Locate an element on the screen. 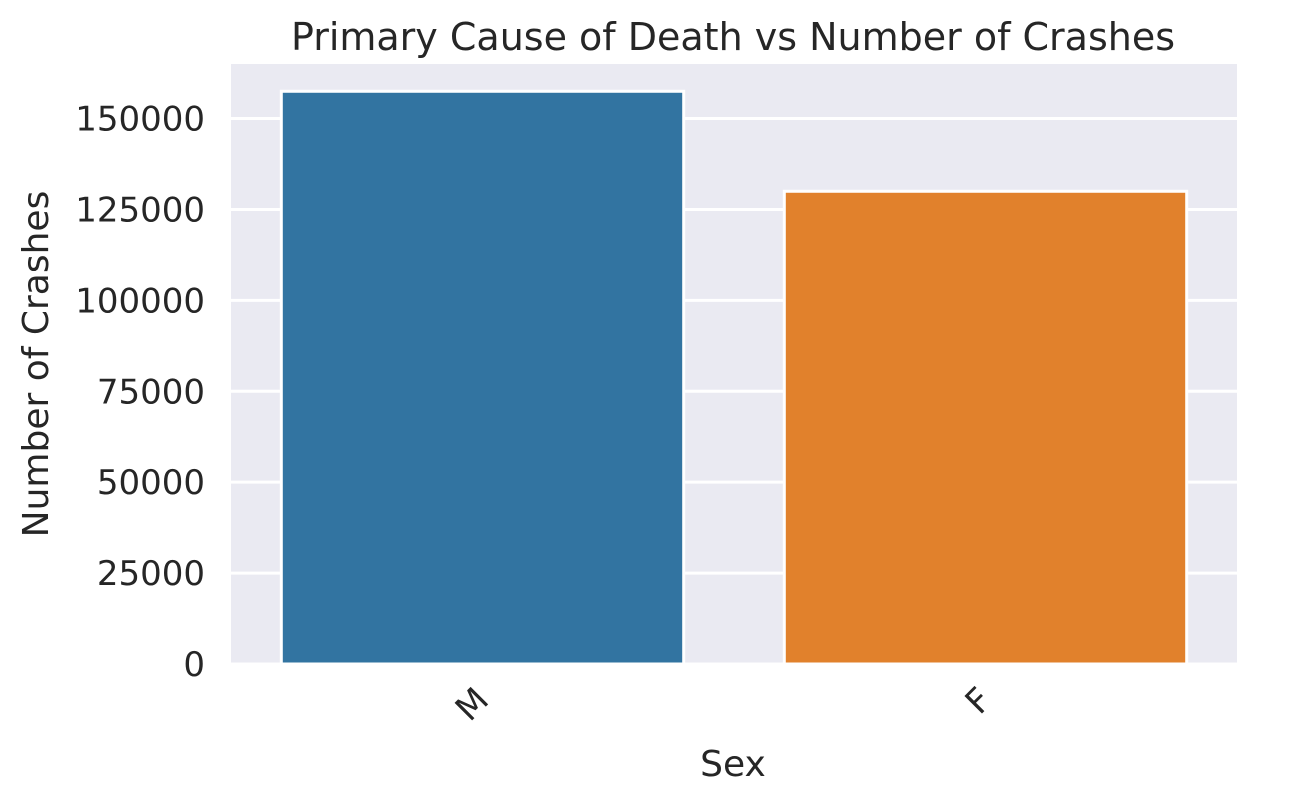 The width and height of the screenshot is (1316, 807). y-tick-label: 150000 is located at coordinates (140, 120).